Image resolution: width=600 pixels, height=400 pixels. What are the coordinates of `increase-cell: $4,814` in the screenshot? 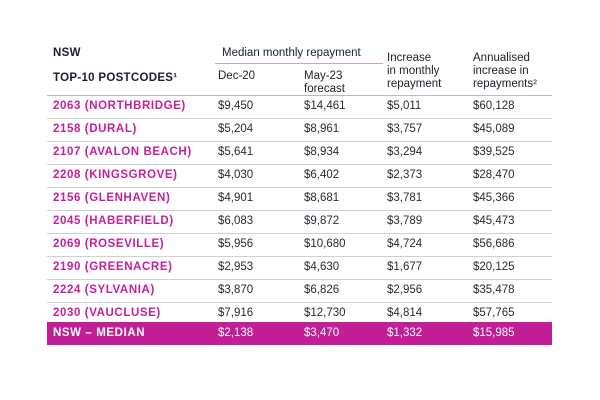 It's located at (405, 313).